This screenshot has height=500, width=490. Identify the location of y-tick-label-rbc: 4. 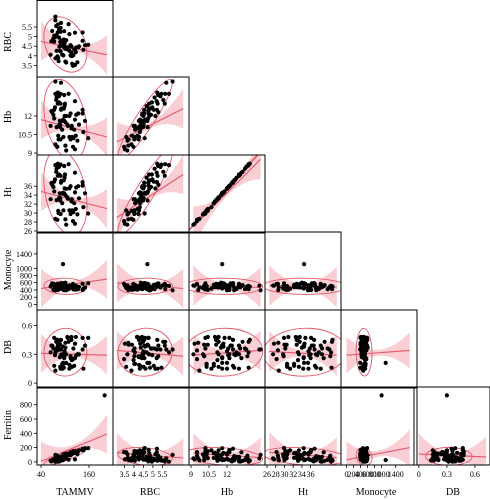
(30, 56).